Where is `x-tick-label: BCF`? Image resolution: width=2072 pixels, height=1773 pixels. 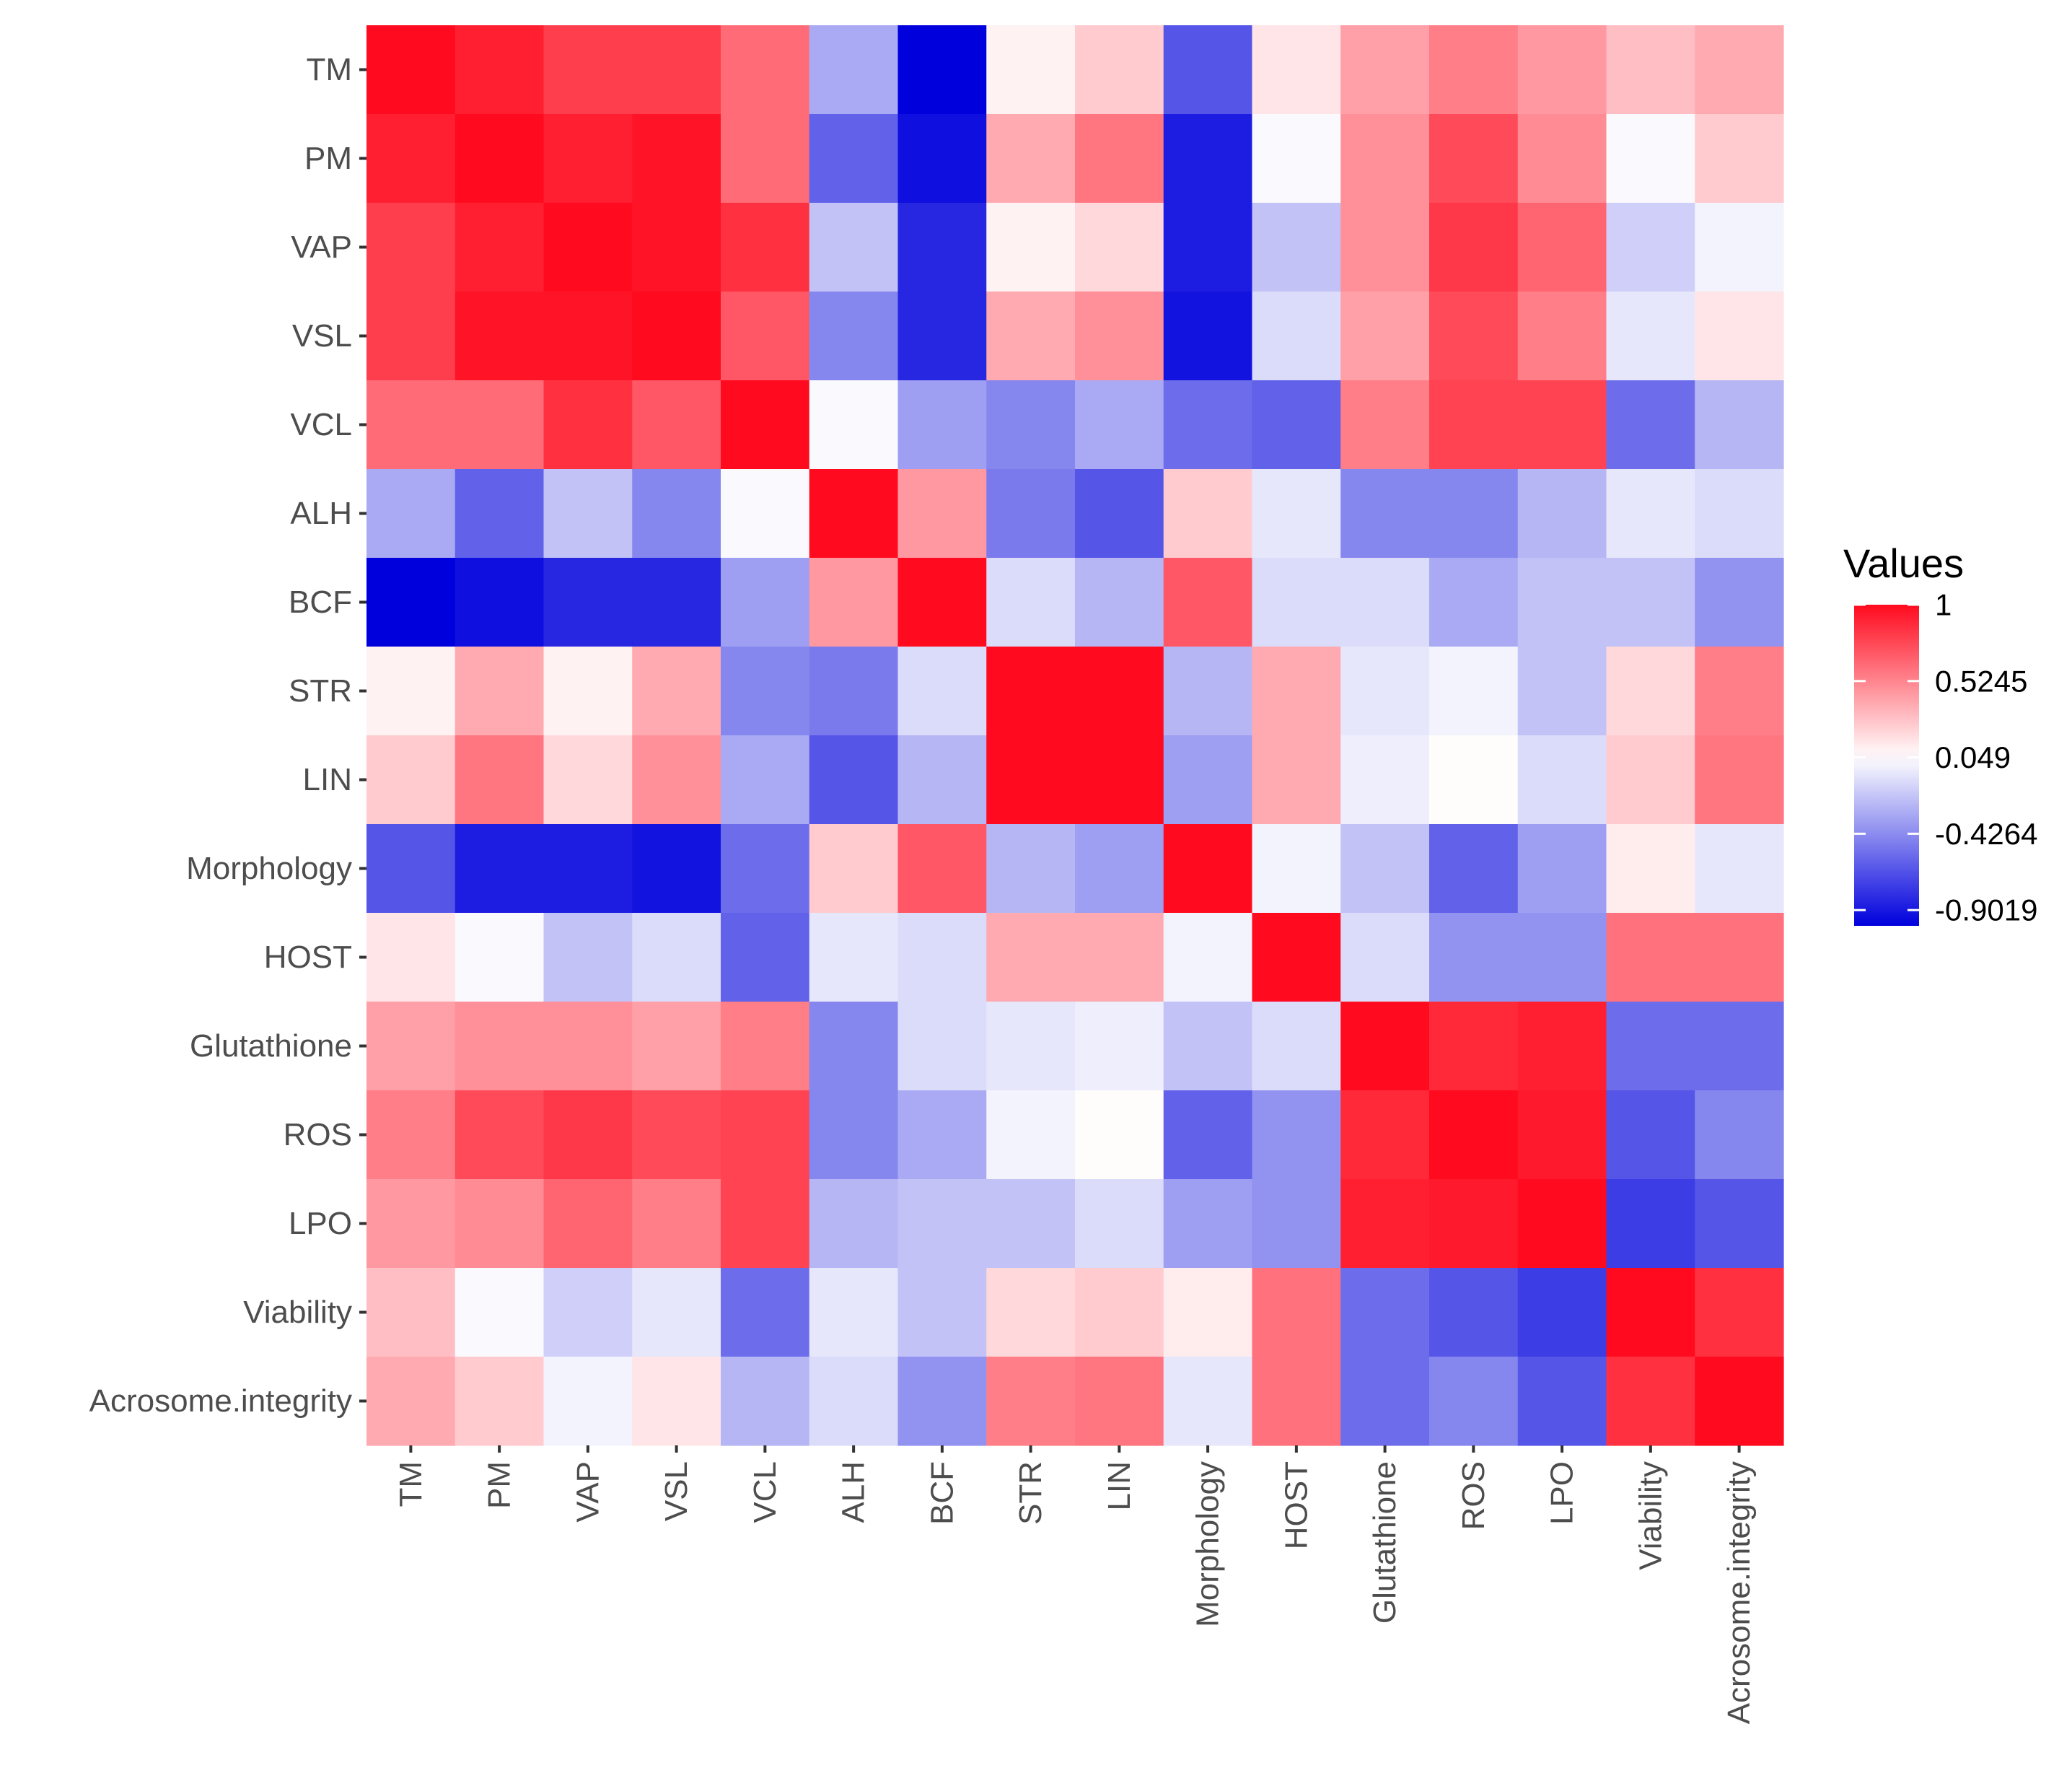
x-tick-label: BCF is located at coordinates (942, 1493).